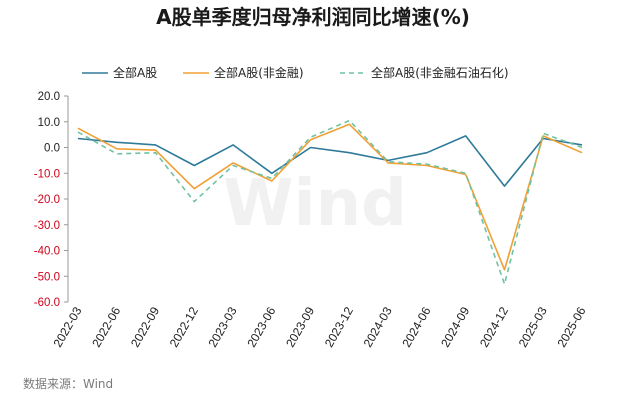 The height and width of the screenshot is (401, 626). What do you see at coordinates (47, 252) in the screenshot?
I see `y-tick-label: -40.0` at bounding box center [47, 252].